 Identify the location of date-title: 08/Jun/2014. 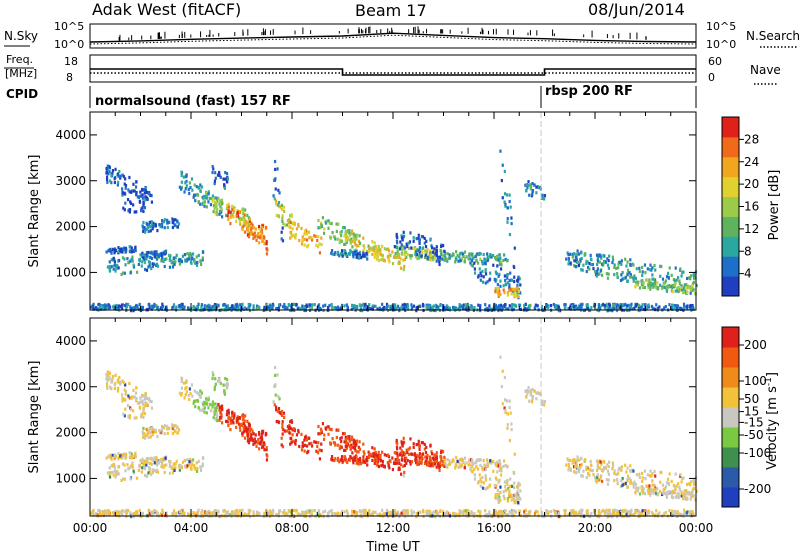
(636, 9).